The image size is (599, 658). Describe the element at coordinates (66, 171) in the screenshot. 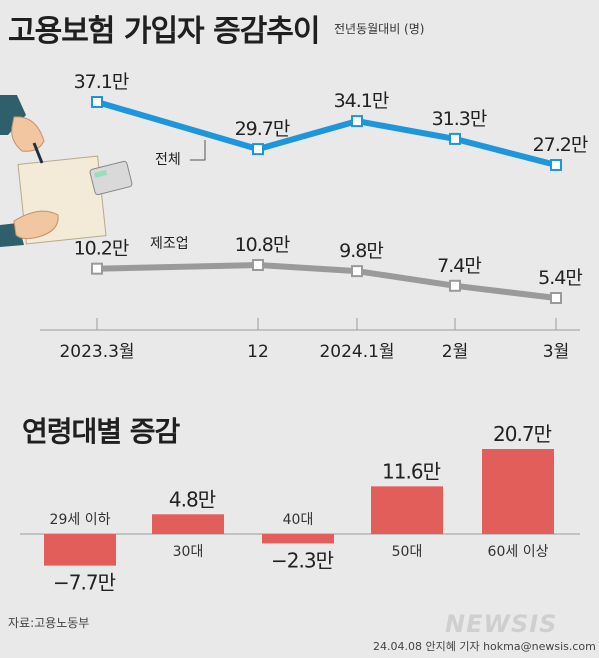

I see `office-desk-illustration` at that location.